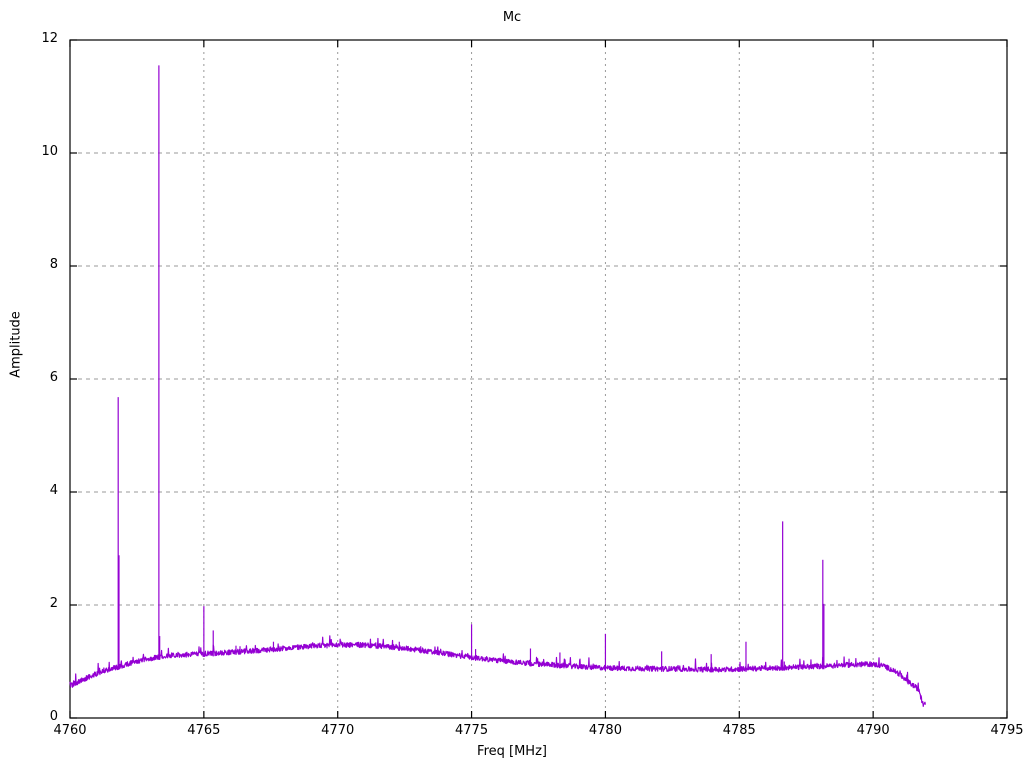 This screenshot has width=1024, height=768. I want to click on y-tick-label: 4, so click(53, 490).